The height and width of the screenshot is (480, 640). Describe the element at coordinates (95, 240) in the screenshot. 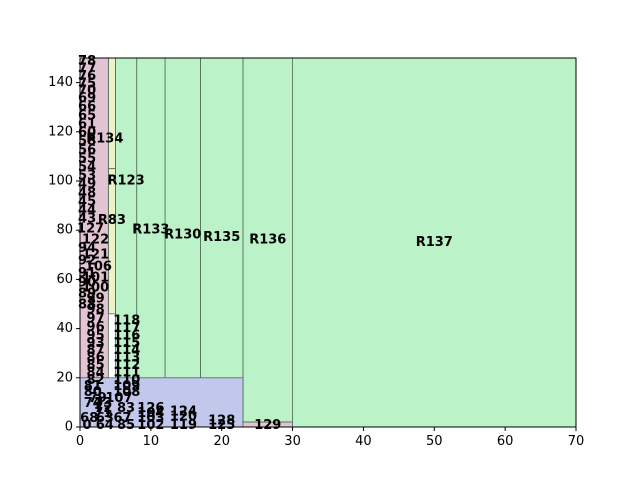

I see `cell-label: 122` at that location.